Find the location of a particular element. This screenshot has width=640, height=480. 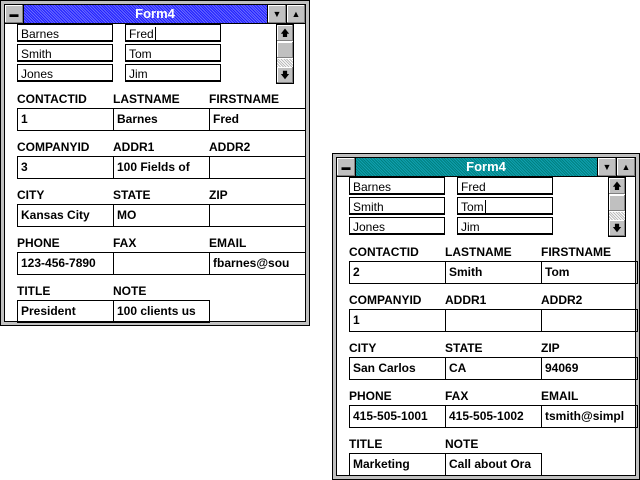

note-field: Call about Ora is located at coordinates (493, 464).